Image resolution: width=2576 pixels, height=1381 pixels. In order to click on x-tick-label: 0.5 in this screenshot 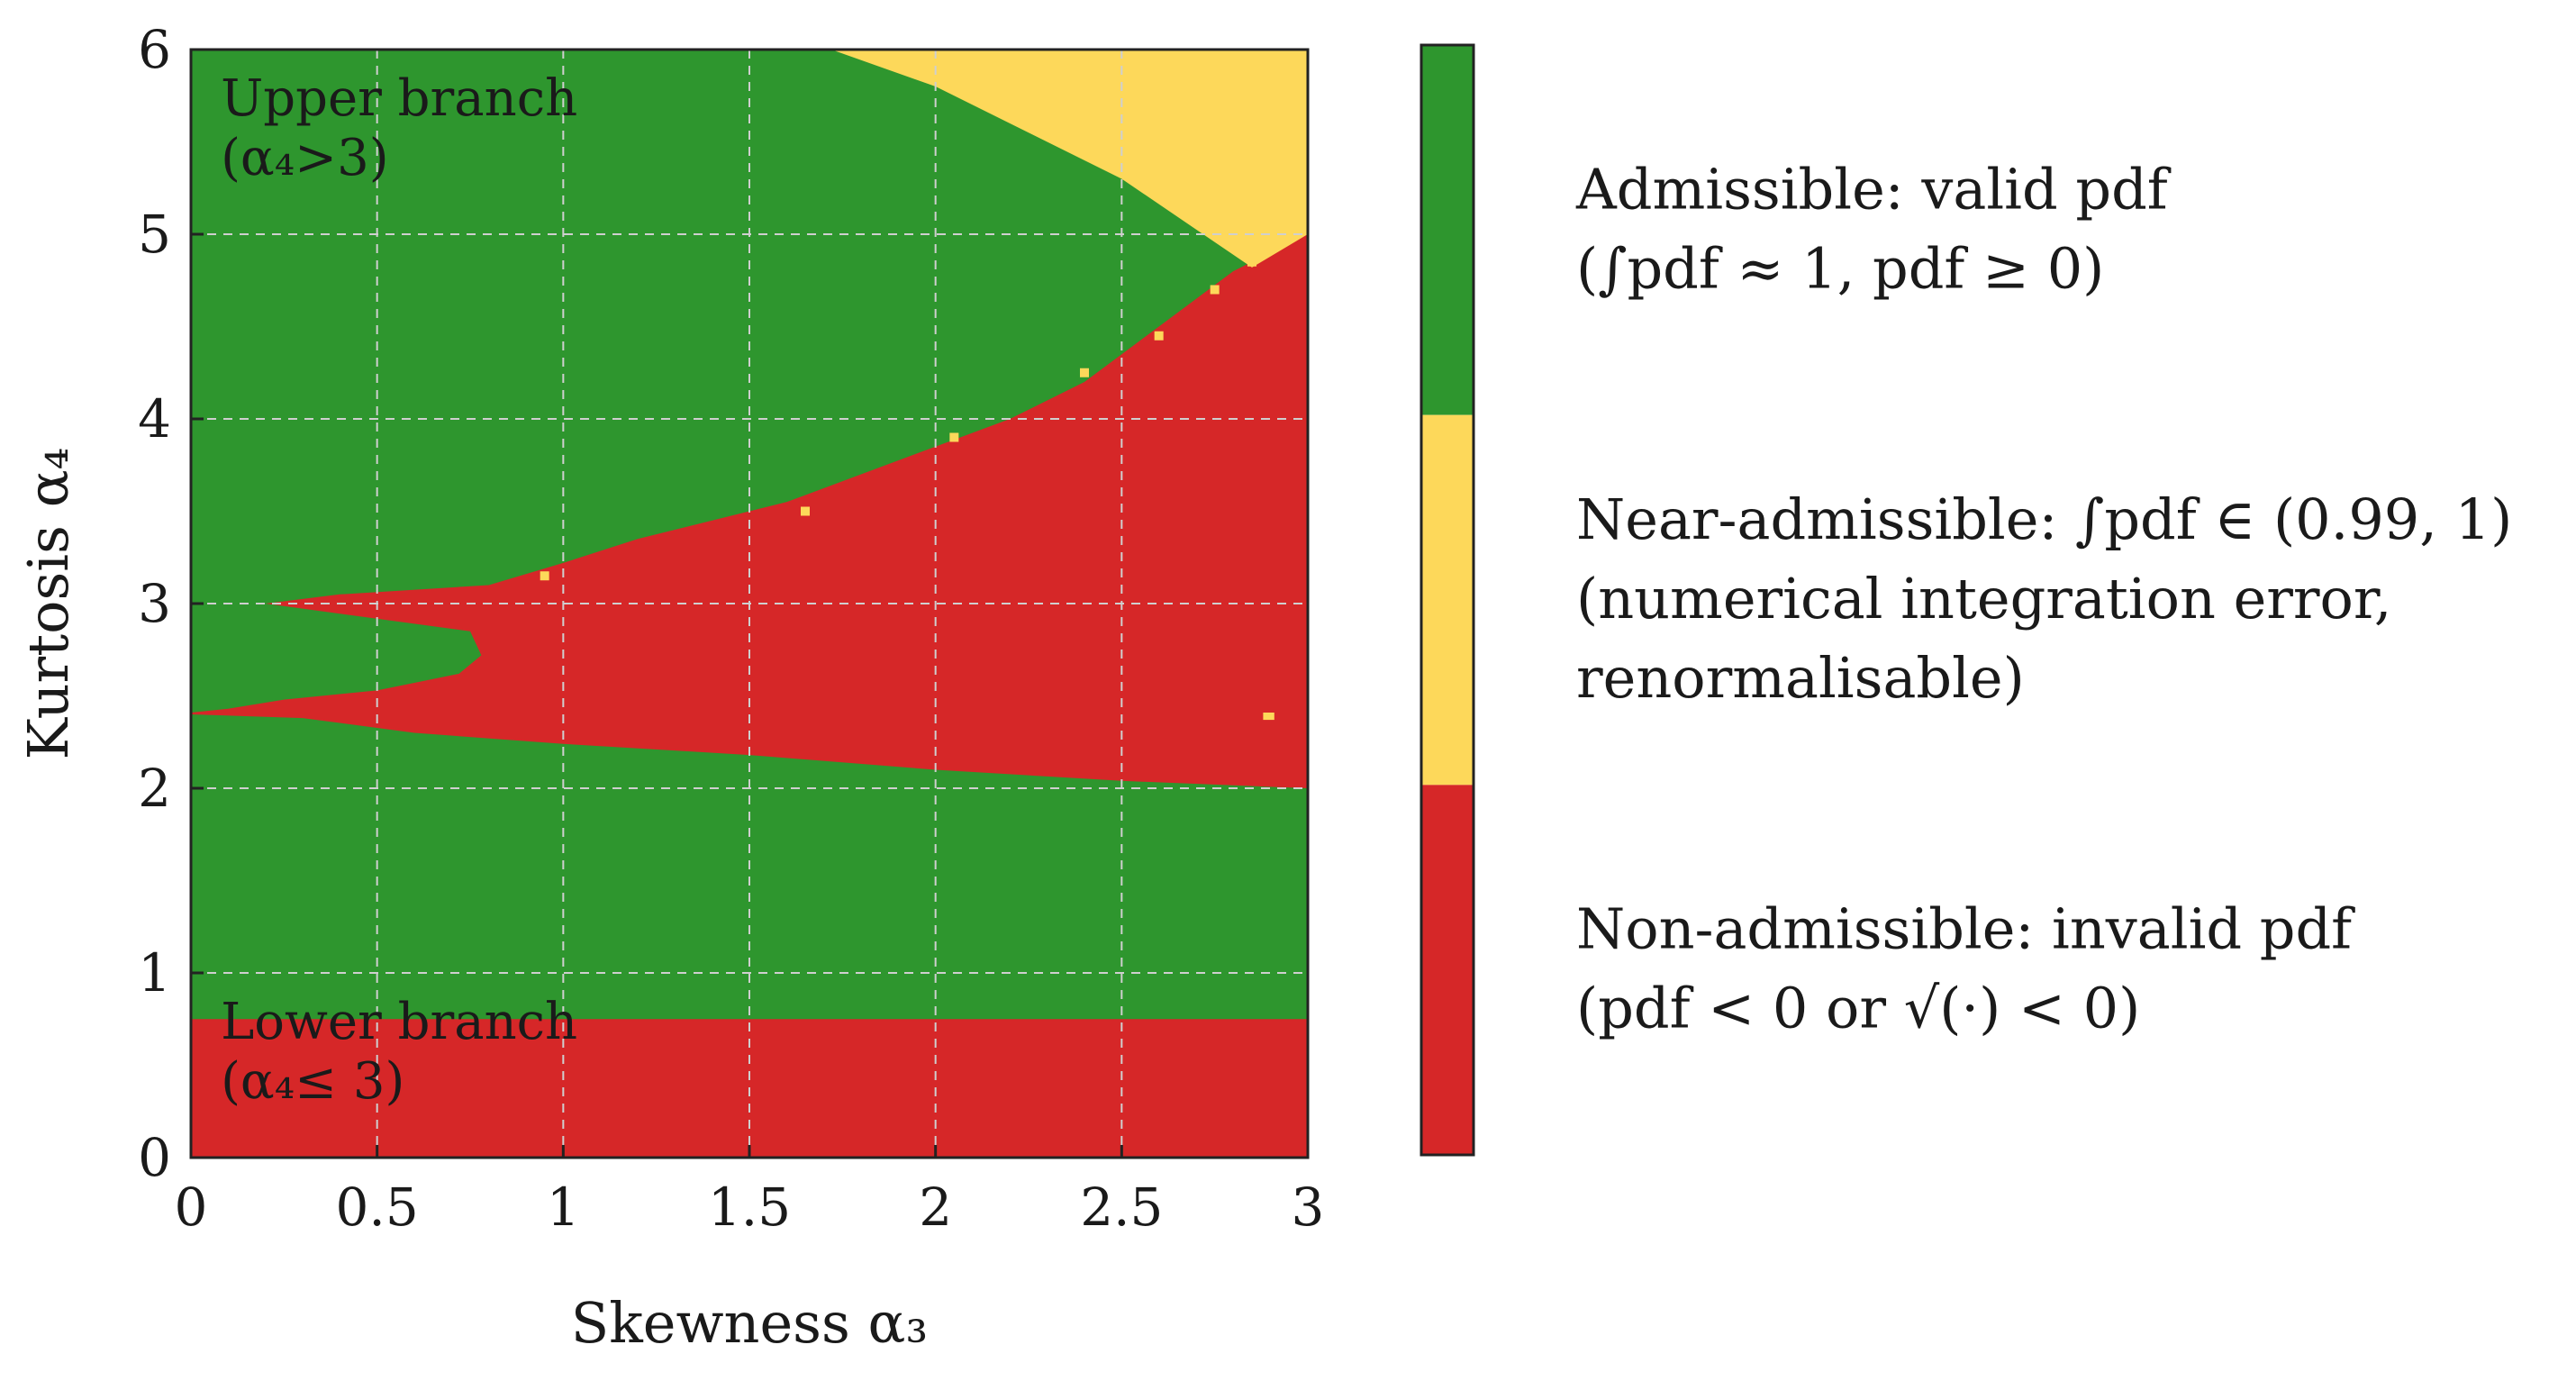, I will do `click(377, 1207)`.